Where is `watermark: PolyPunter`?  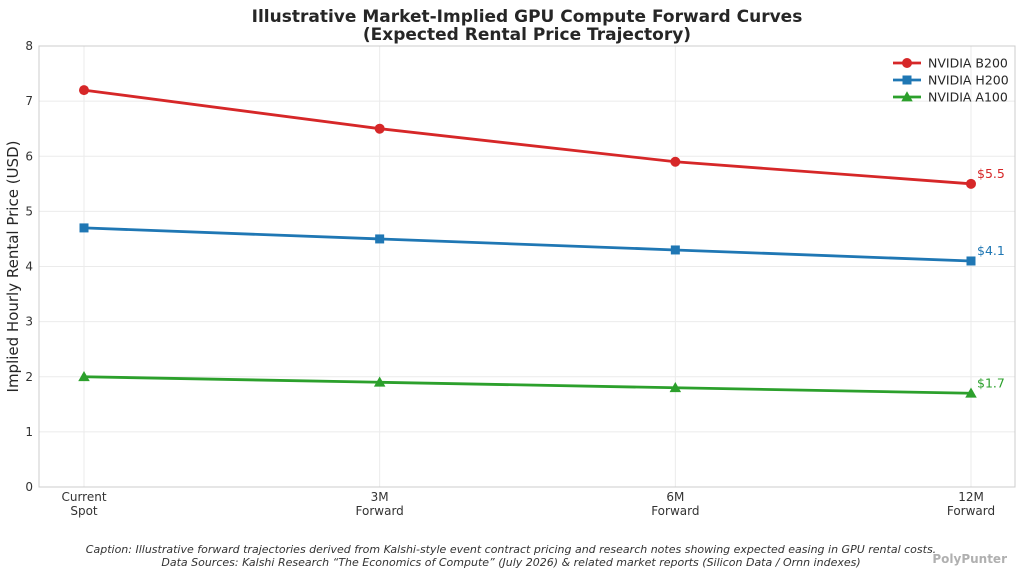
watermark: PolyPunter is located at coordinates (969, 559).